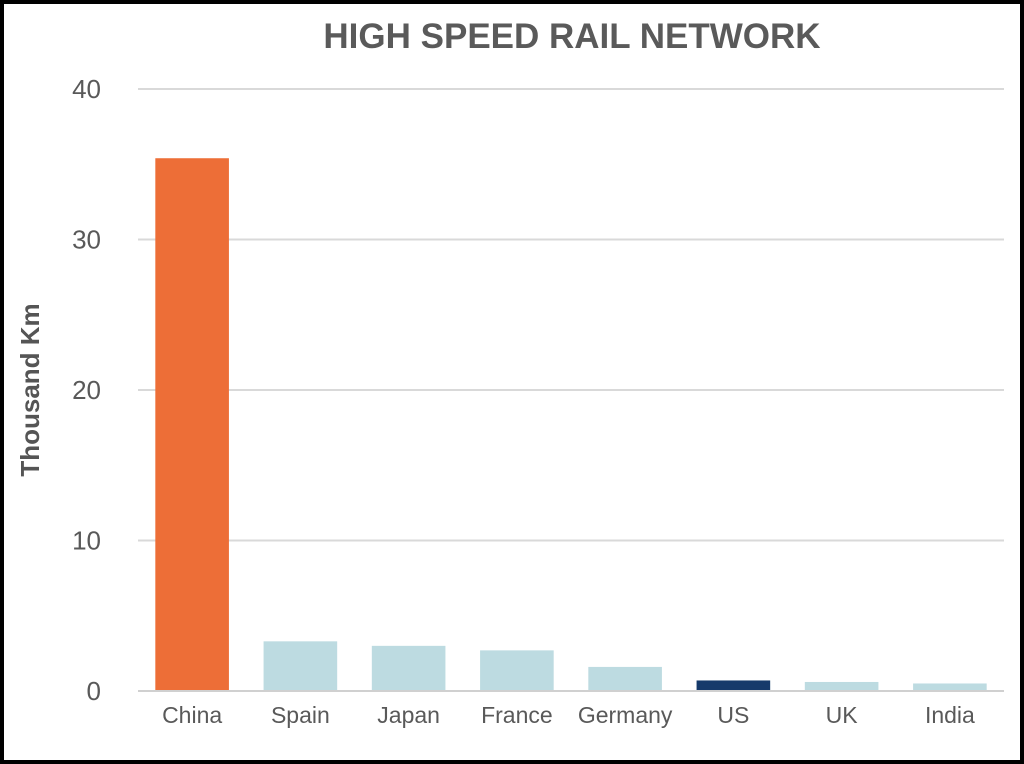 This screenshot has width=1024, height=764. I want to click on bar-japan, so click(408, 668).